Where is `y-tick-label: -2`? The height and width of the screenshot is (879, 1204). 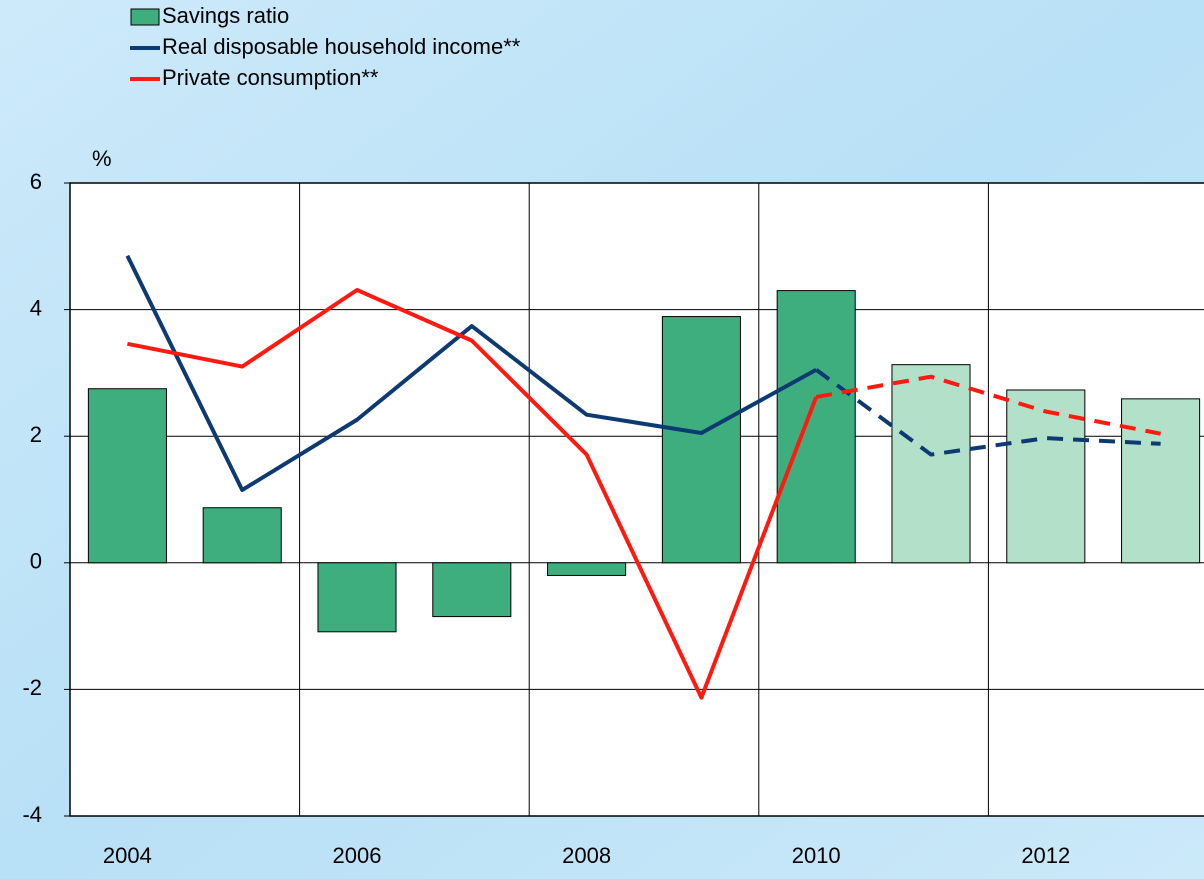
y-tick-label: -2 is located at coordinates (32, 687).